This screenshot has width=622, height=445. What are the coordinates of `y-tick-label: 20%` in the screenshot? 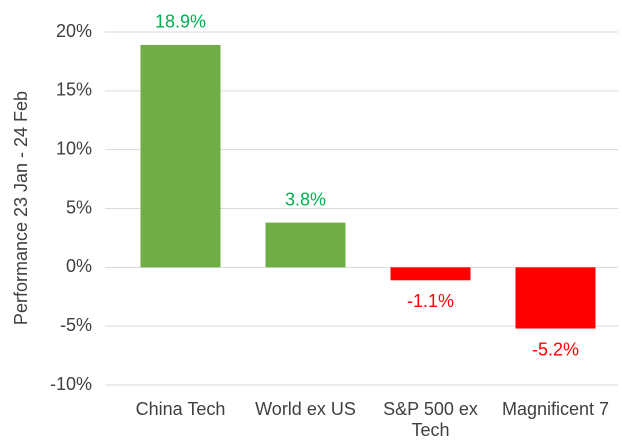 It's located at (74, 31).